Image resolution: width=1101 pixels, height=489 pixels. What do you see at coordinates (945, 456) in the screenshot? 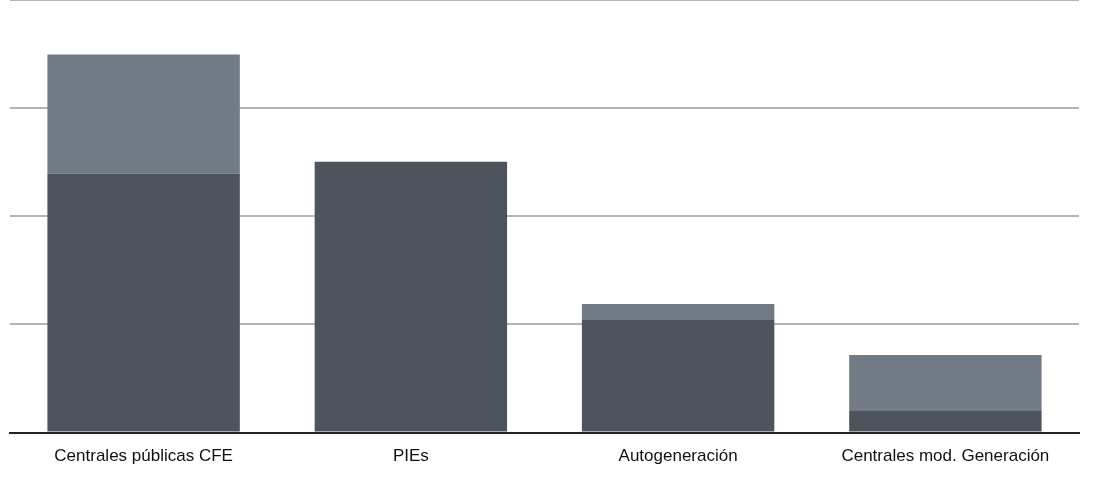
I see `x-tick-label: Centrales mod. Generación` at bounding box center [945, 456].